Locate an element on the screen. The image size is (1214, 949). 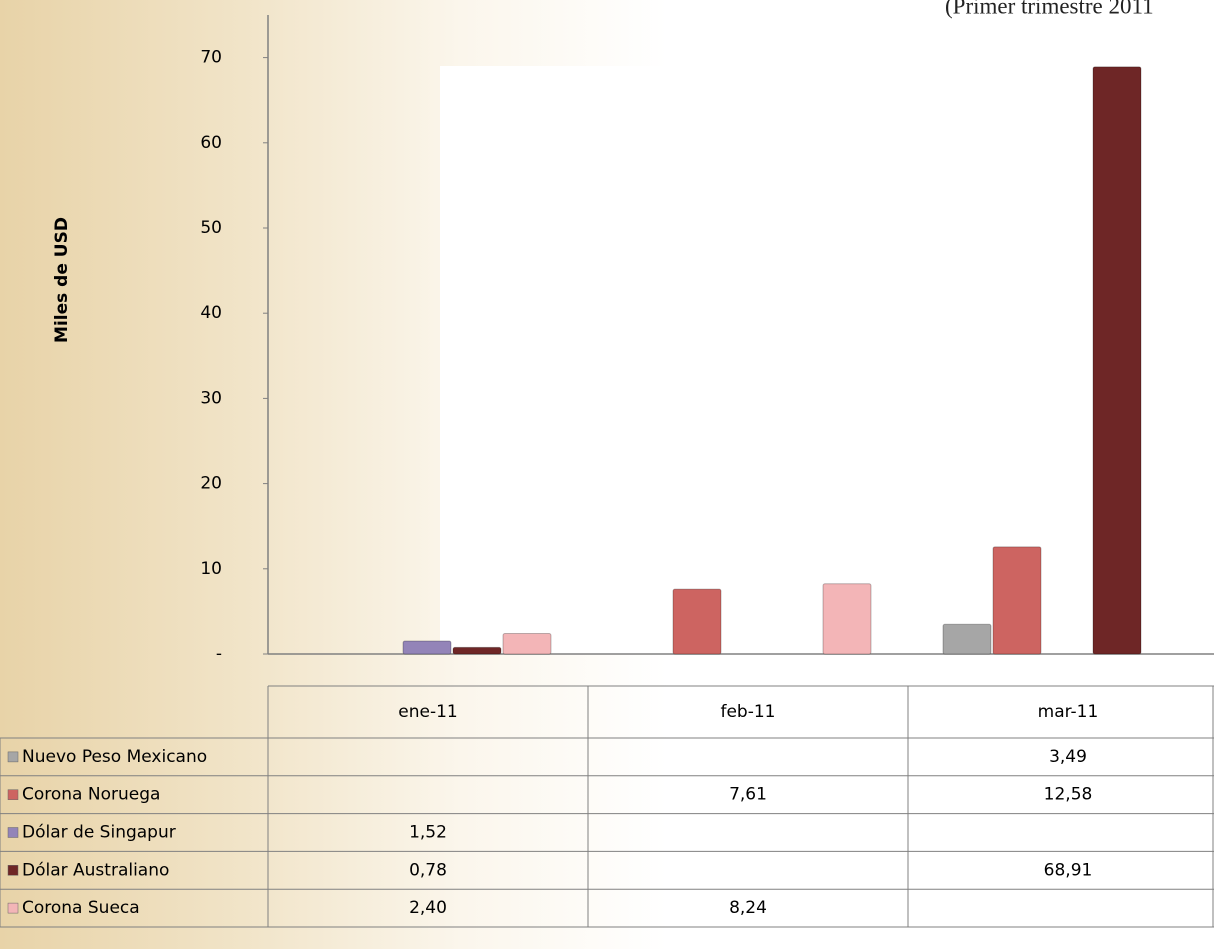
table-value: 0,78 is located at coordinates (428, 870).